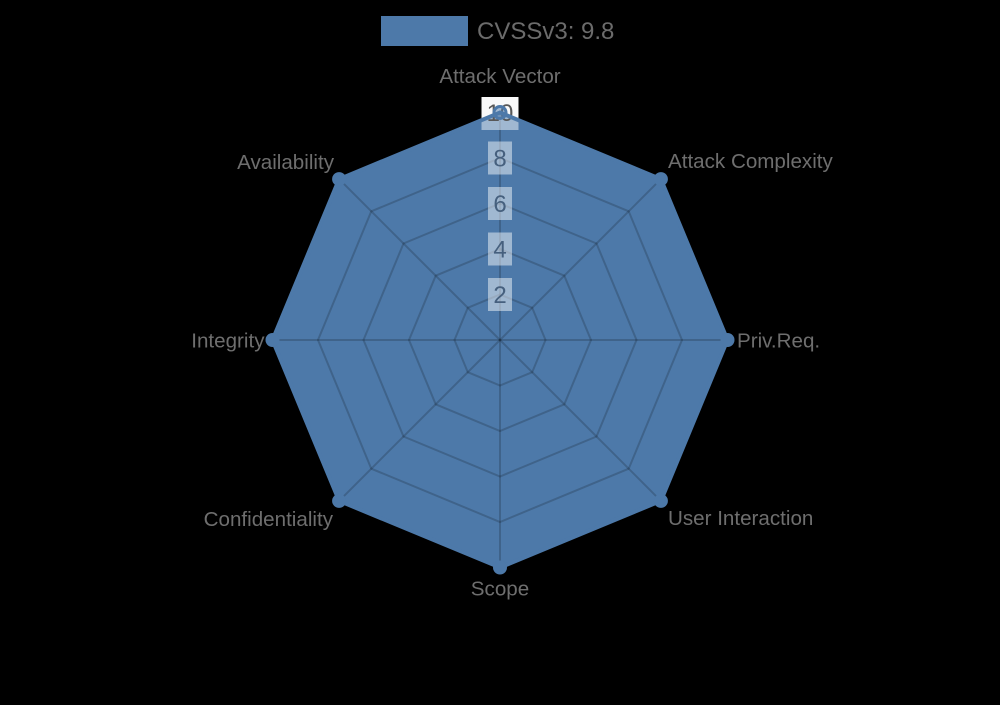 The image size is (1000, 705). What do you see at coordinates (499, 204) in the screenshot?
I see `svg-text: 6` at bounding box center [499, 204].